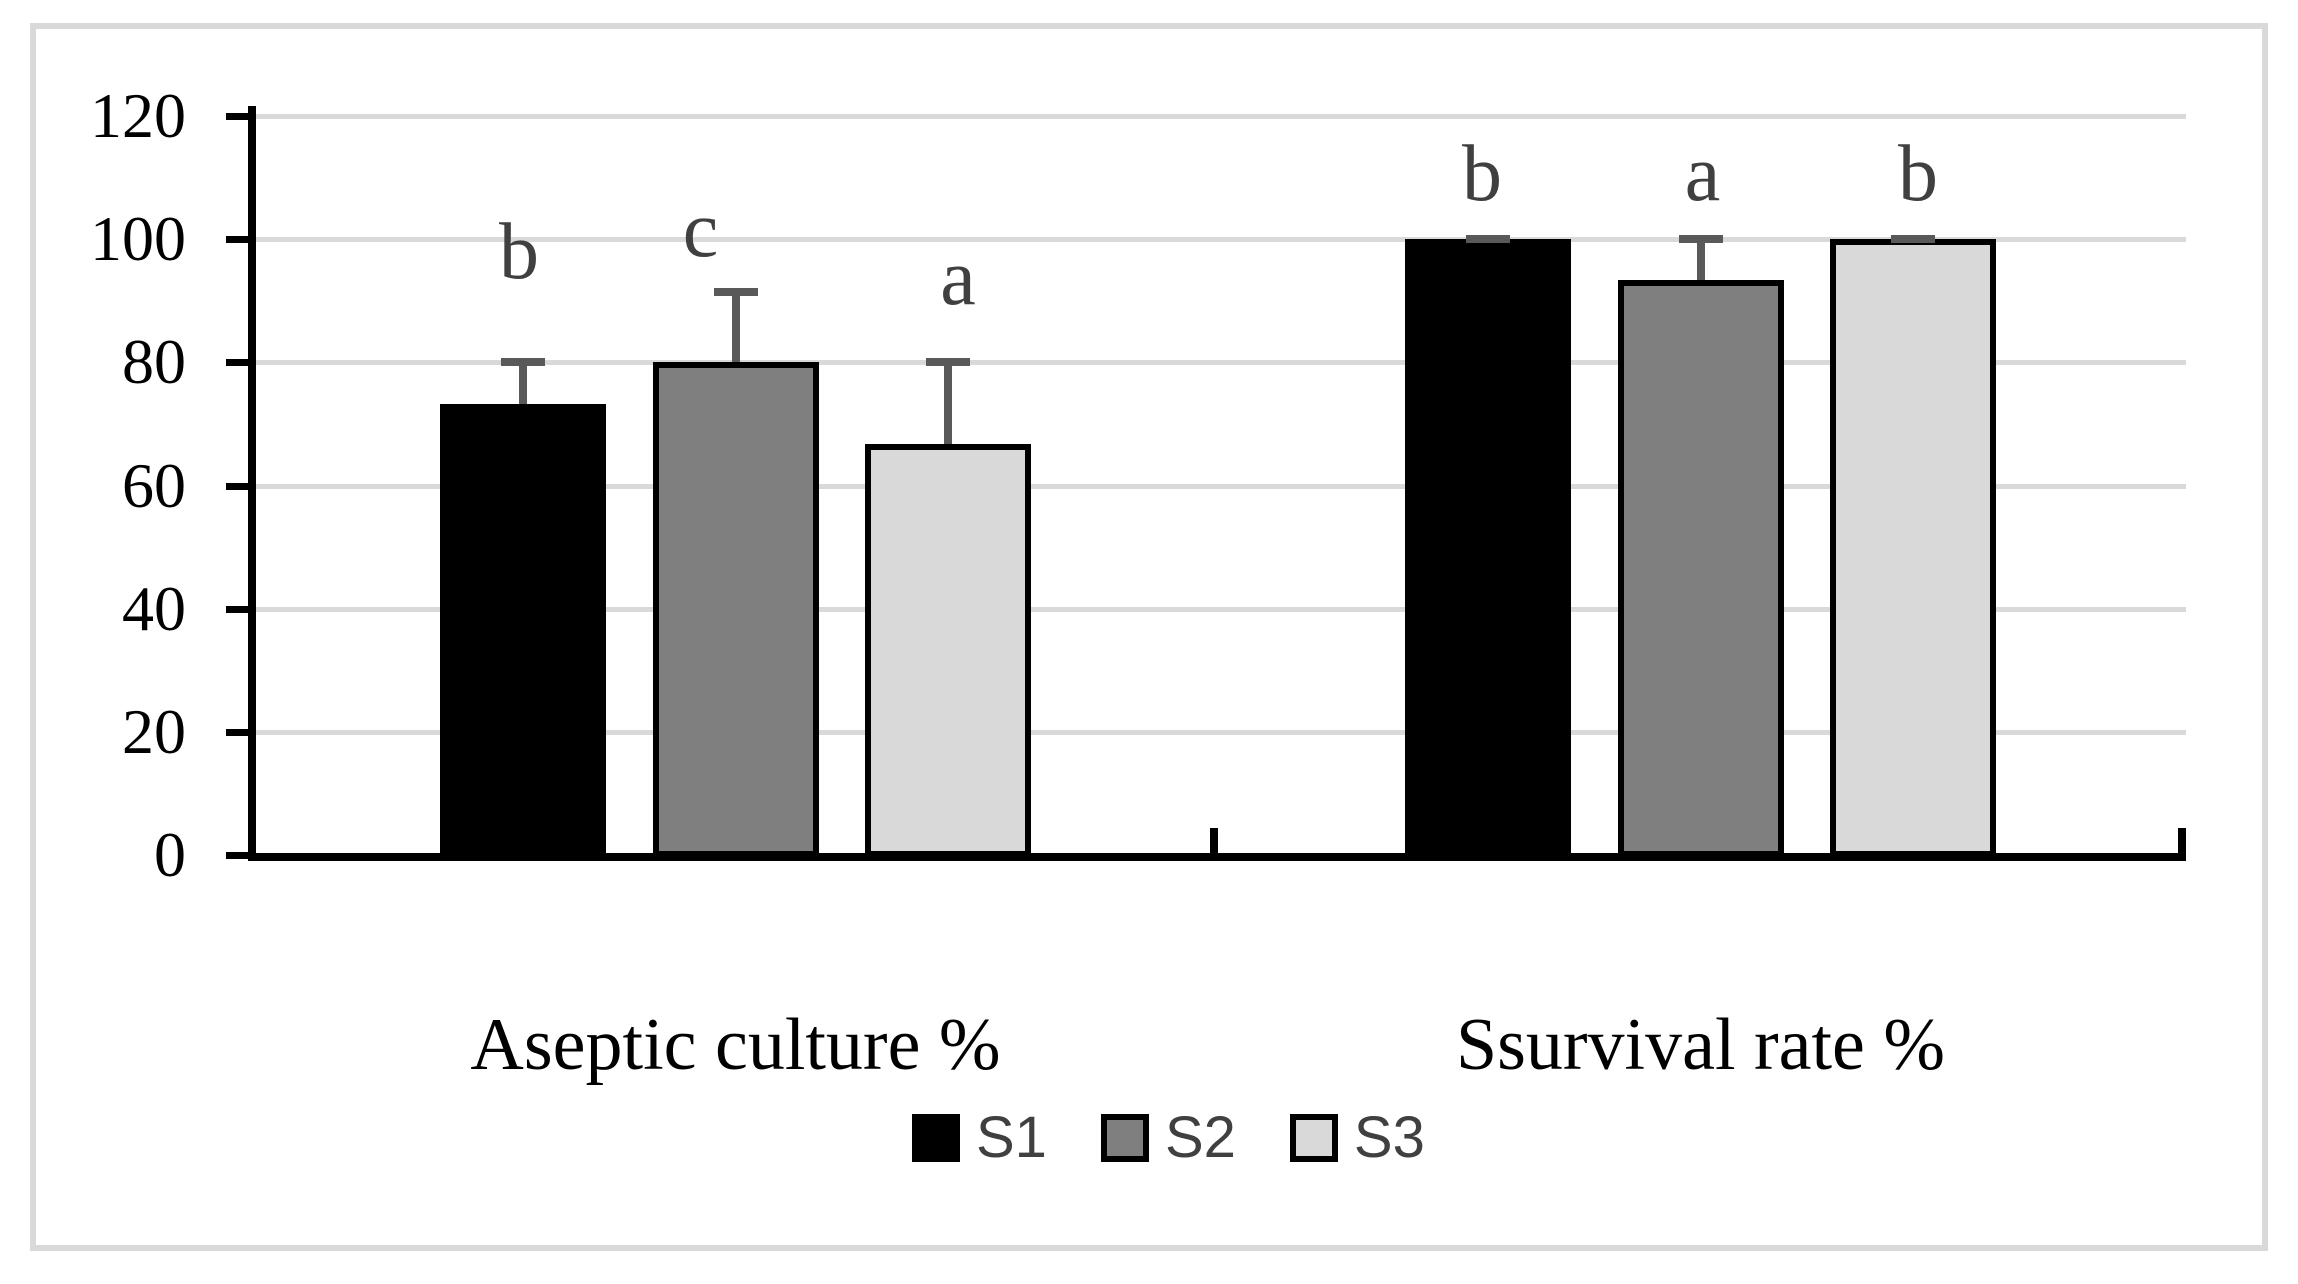  Describe the element at coordinates (1011, 1137) in the screenshot. I see `legend-label: S1` at that location.